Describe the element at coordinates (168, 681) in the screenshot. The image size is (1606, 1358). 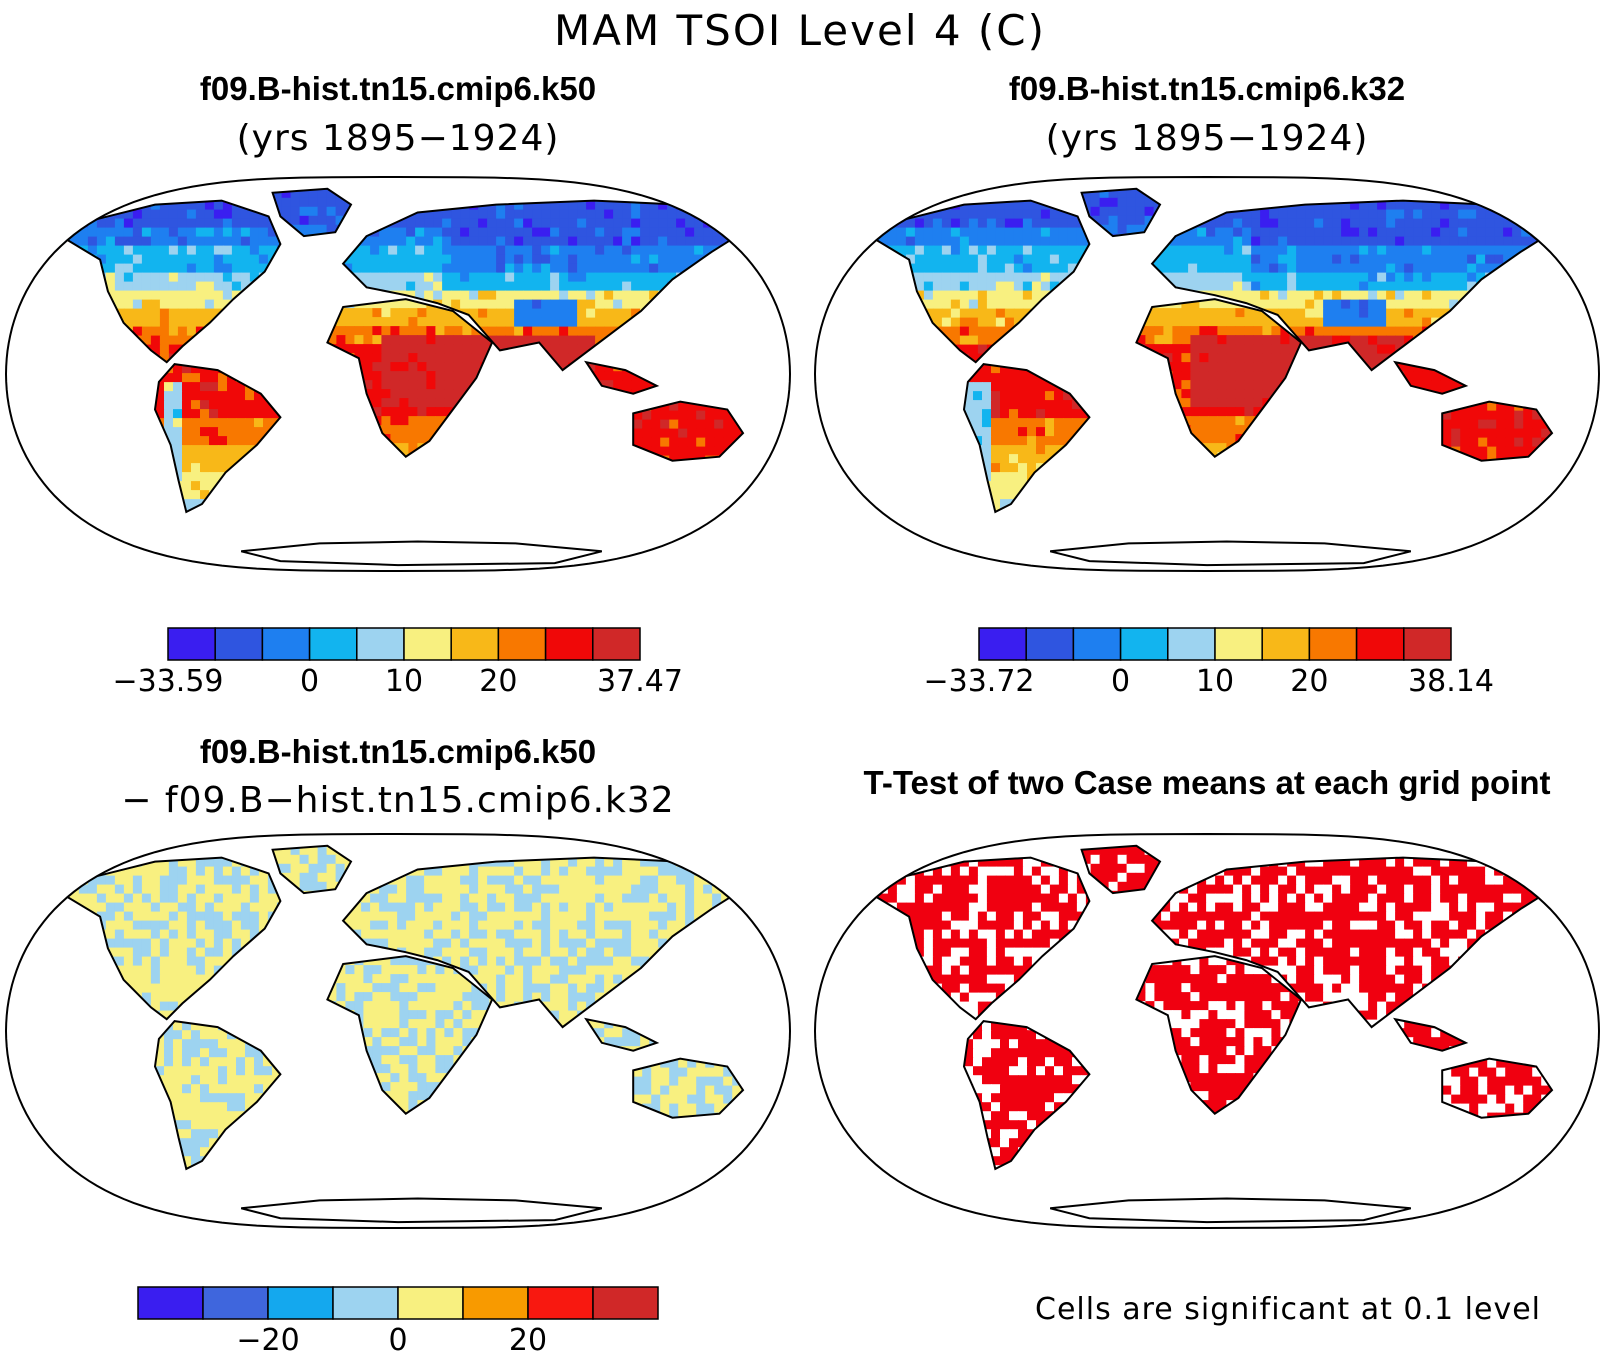
I see `colorbar-tick-label: −33.59` at that location.